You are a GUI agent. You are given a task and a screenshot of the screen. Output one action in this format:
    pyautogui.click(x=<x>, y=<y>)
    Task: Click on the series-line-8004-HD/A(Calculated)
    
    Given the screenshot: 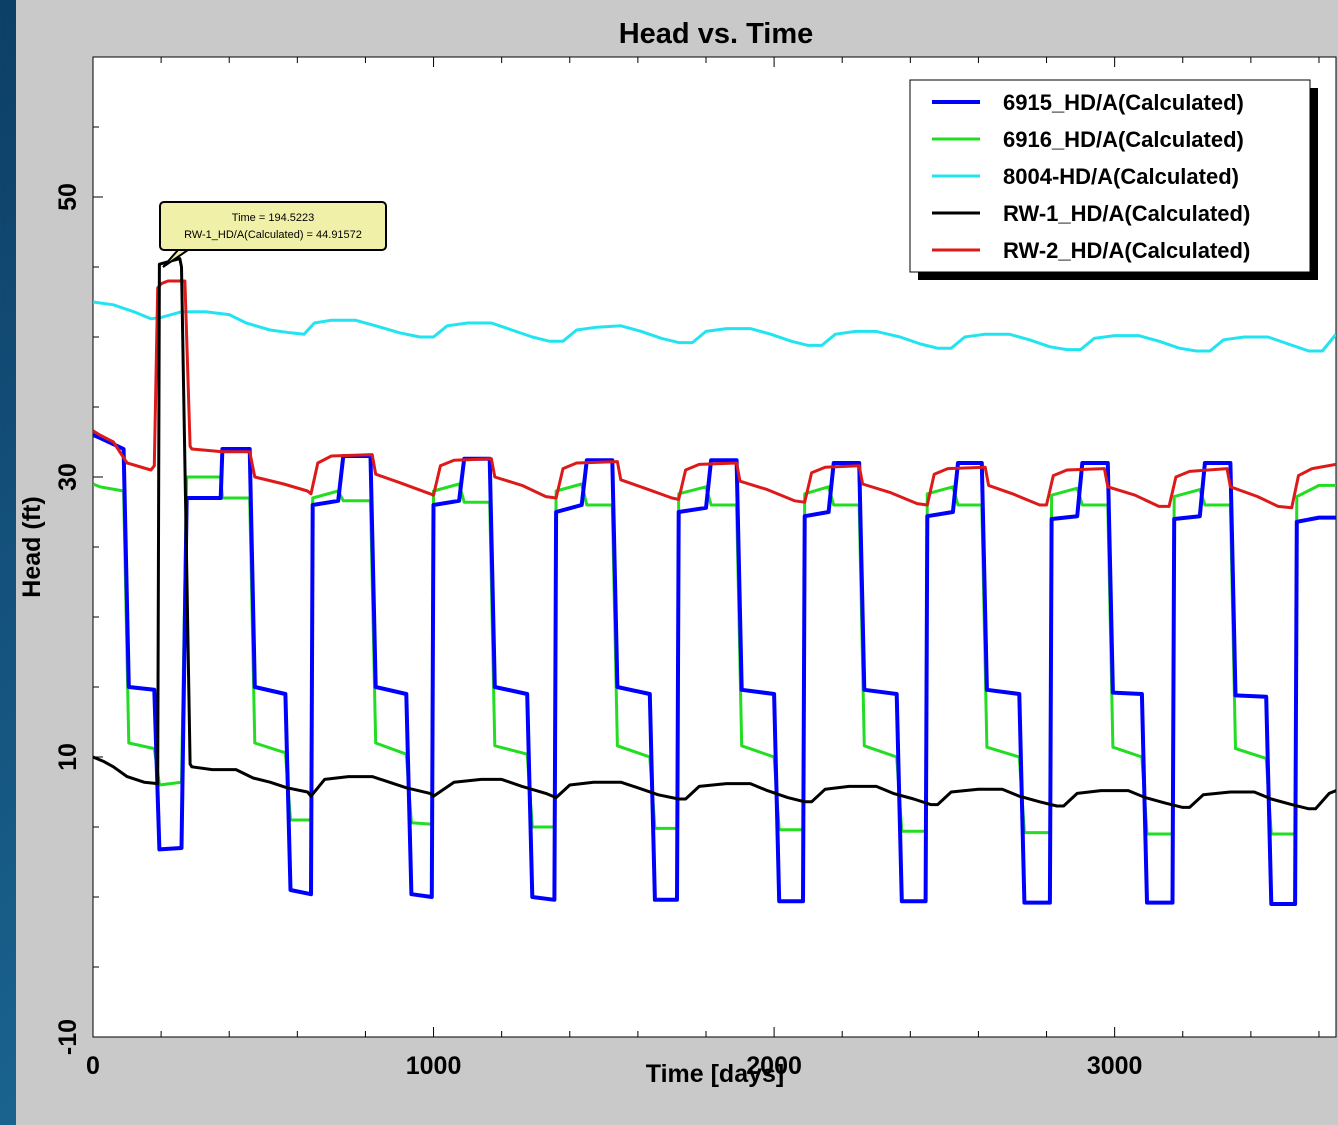 What is the action you would take?
    pyautogui.click(x=714, y=326)
    